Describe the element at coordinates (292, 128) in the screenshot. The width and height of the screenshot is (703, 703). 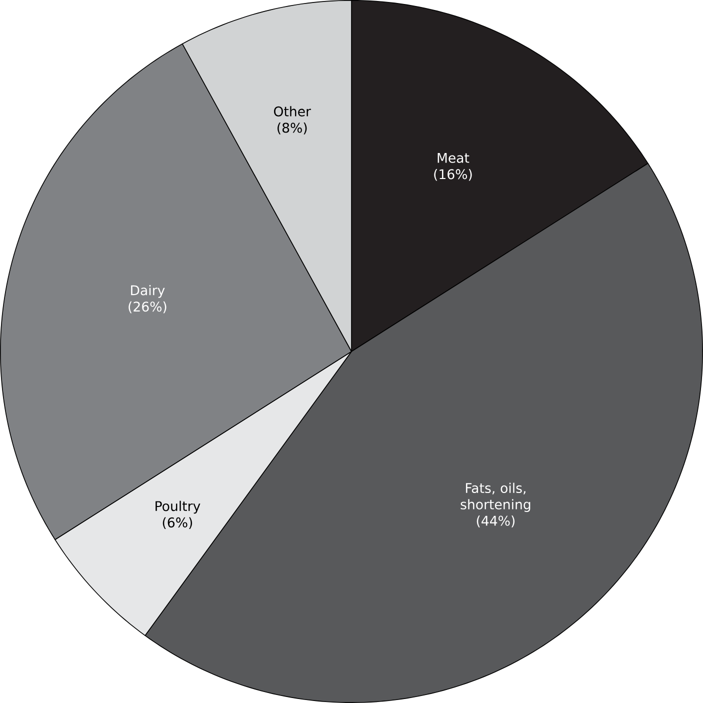
I see `data-label: (8%)` at that location.